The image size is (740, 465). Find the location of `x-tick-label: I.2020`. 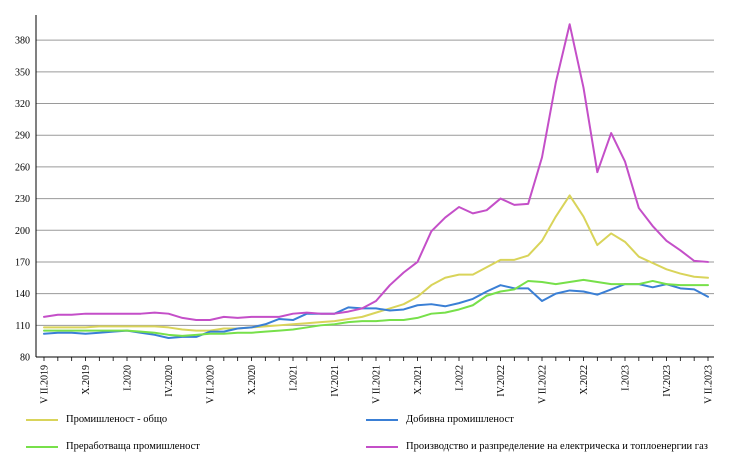

x-tick-label: I.2020 is located at coordinates (128, 378).